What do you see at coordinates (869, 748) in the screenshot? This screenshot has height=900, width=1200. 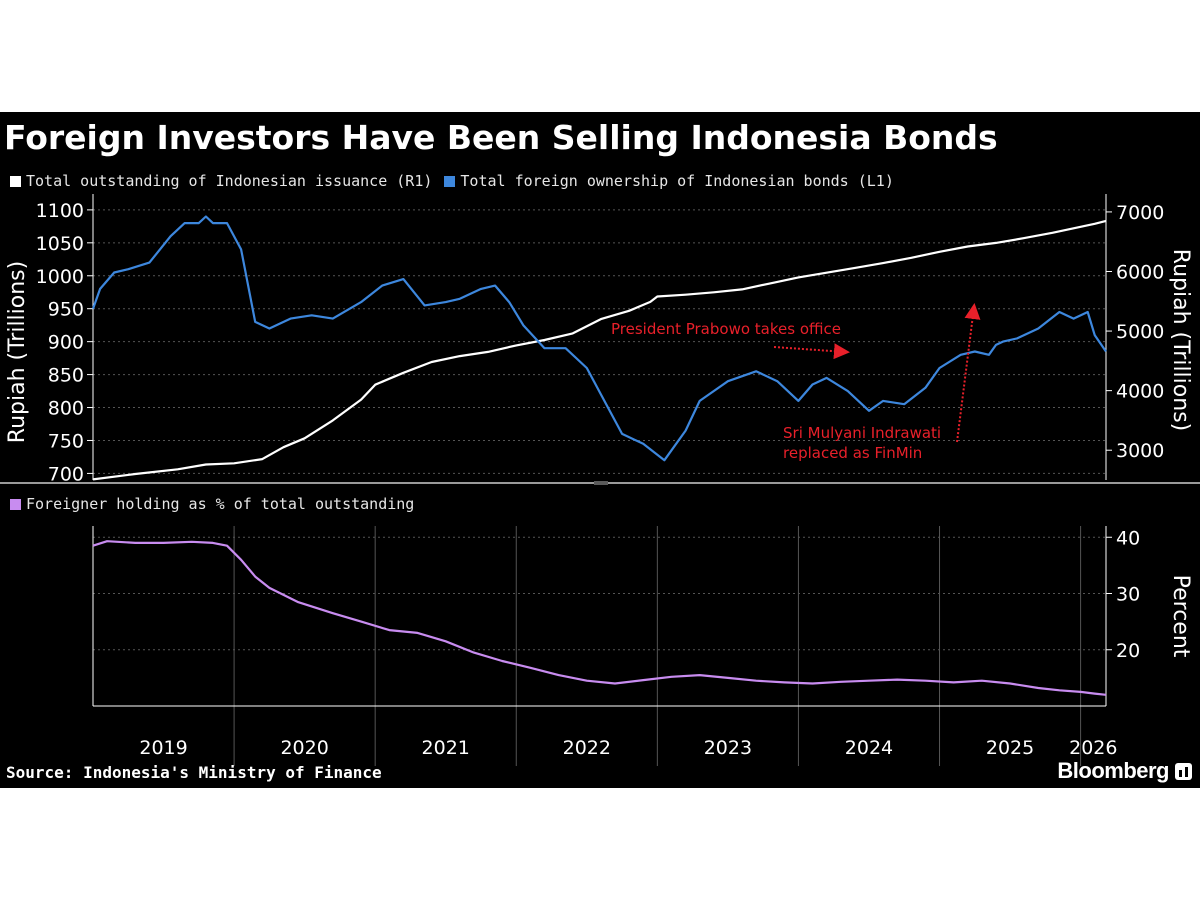 I see `x-tick-label-2024: 2024` at bounding box center [869, 748].